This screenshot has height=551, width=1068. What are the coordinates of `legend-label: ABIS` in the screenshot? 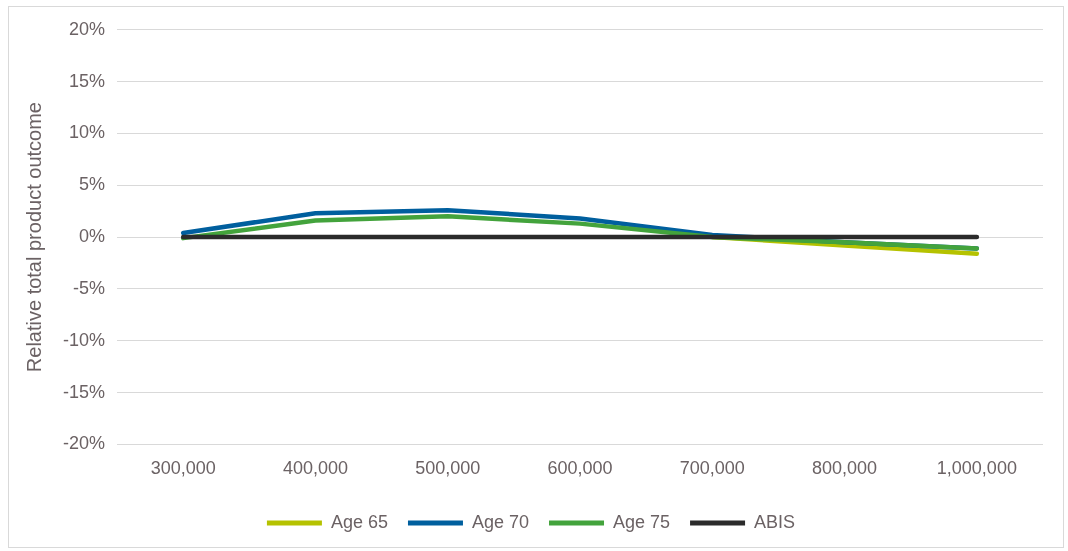 It's located at (775, 521).